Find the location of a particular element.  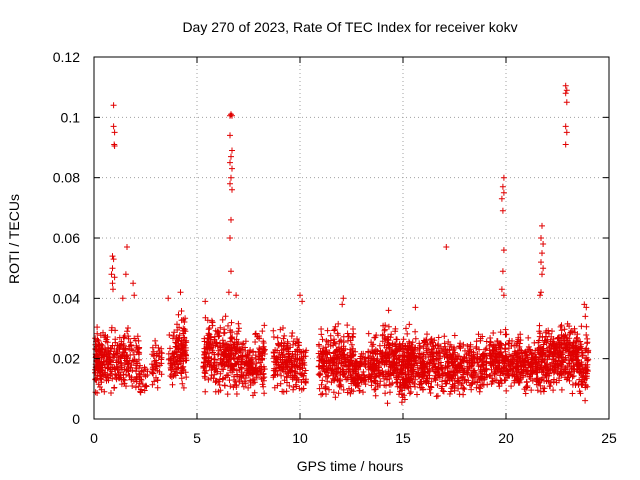

y-axis-label: ROTI / TECUs is located at coordinates (14, 239).